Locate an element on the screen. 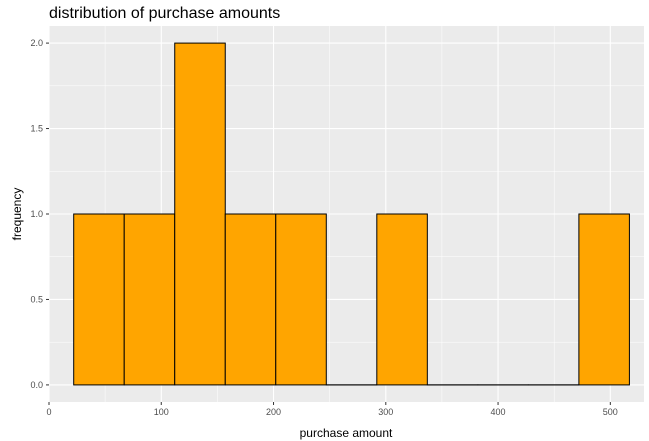 This screenshot has height=441, width=649. x-tick-label: 200 is located at coordinates (273, 412).